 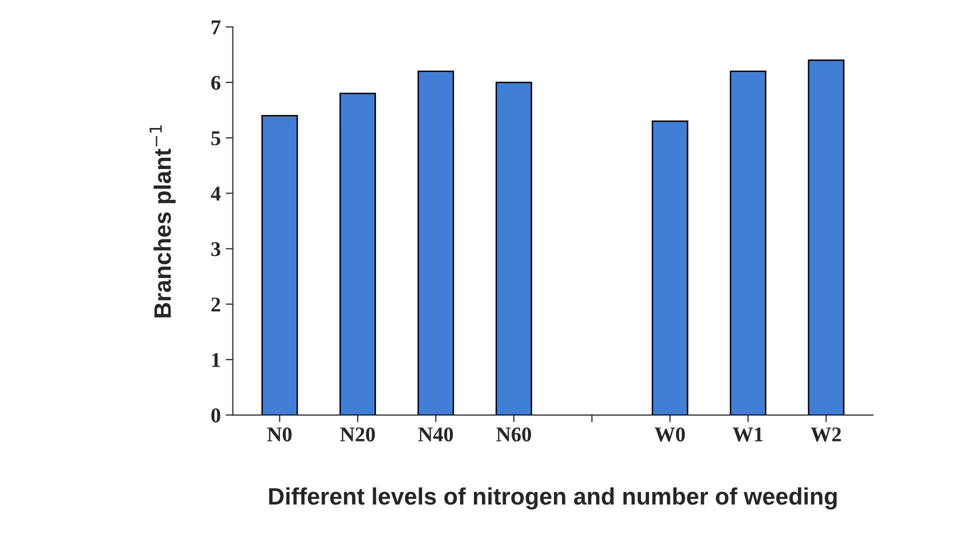 I want to click on y-tick-label: 7, so click(x=216, y=27).